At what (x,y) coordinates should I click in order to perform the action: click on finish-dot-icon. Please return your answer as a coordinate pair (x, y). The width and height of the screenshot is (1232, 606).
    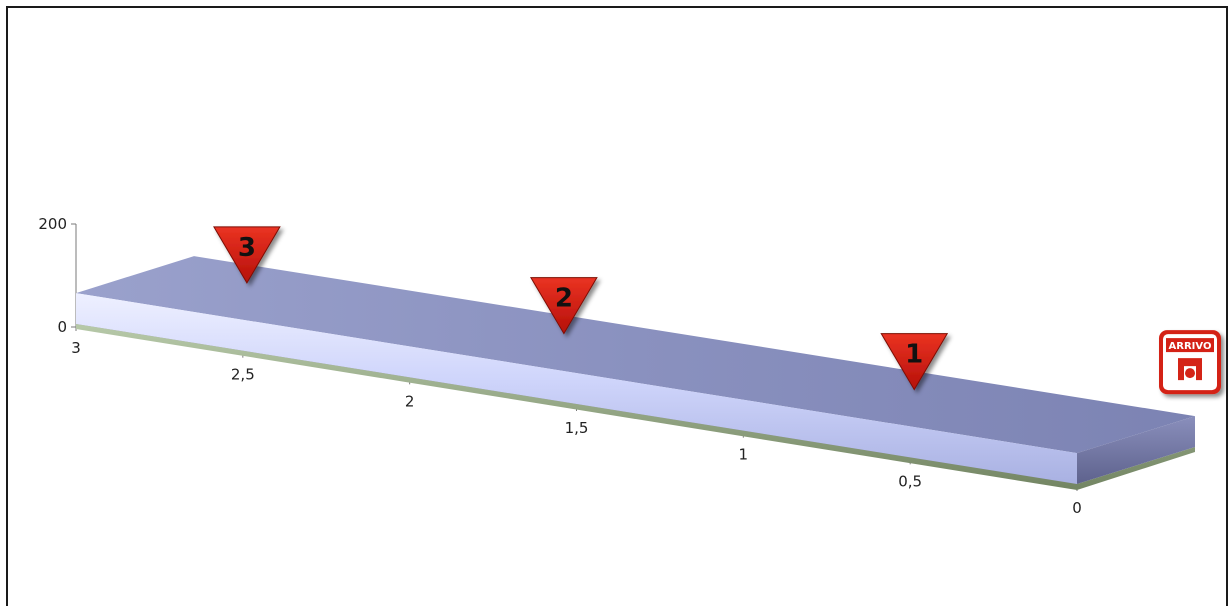
    Looking at the image, I should click on (1190, 373).